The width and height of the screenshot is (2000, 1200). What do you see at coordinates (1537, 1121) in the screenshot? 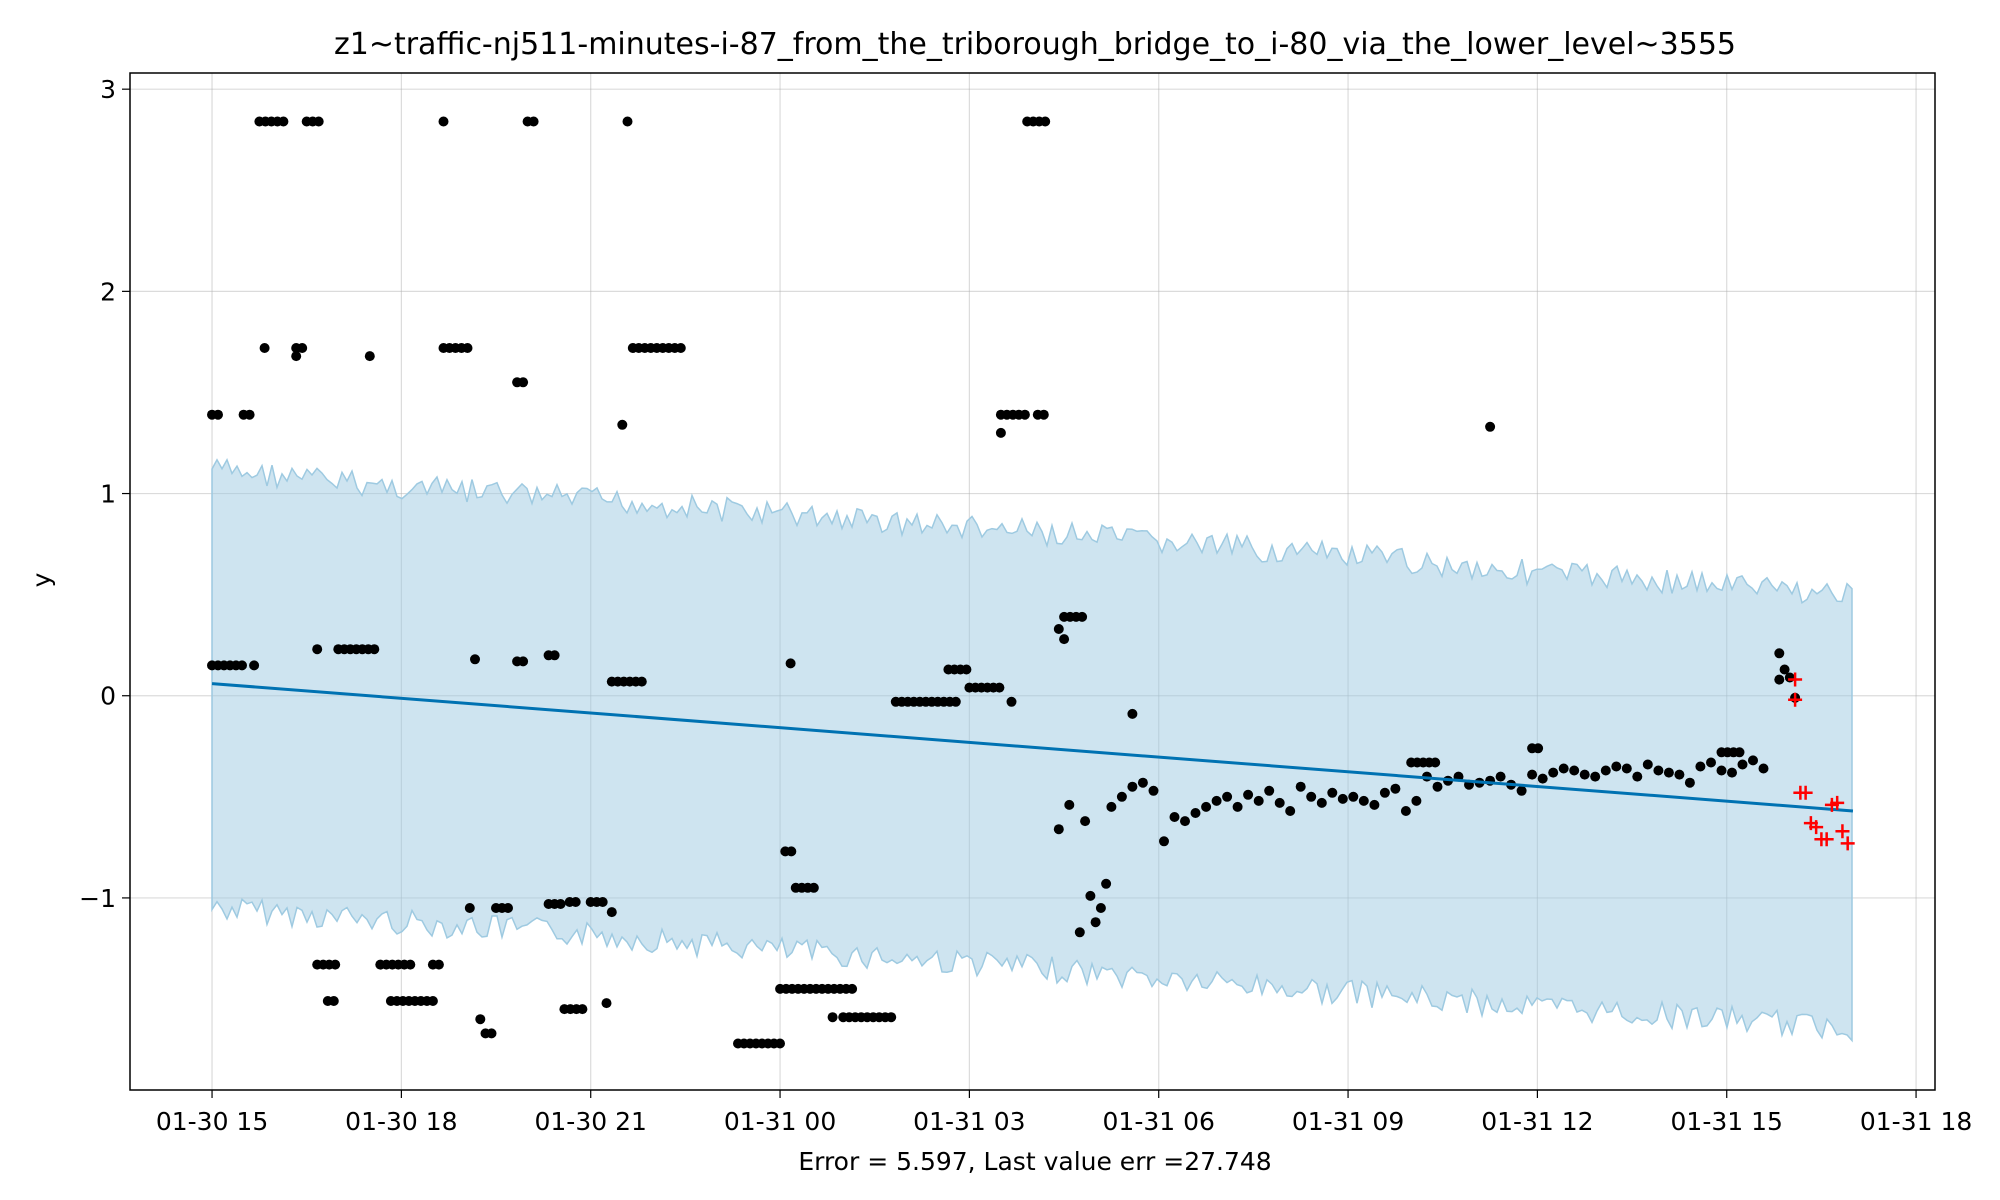
I see `x-tick-label: 01-31 12` at bounding box center [1537, 1121].